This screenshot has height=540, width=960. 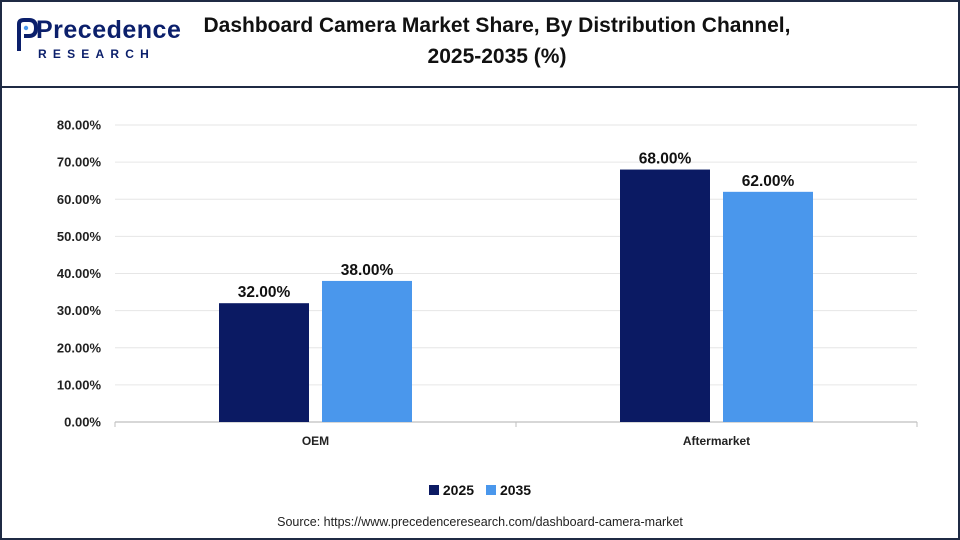 I want to click on y-tick-label: 10.00%, so click(x=79, y=384).